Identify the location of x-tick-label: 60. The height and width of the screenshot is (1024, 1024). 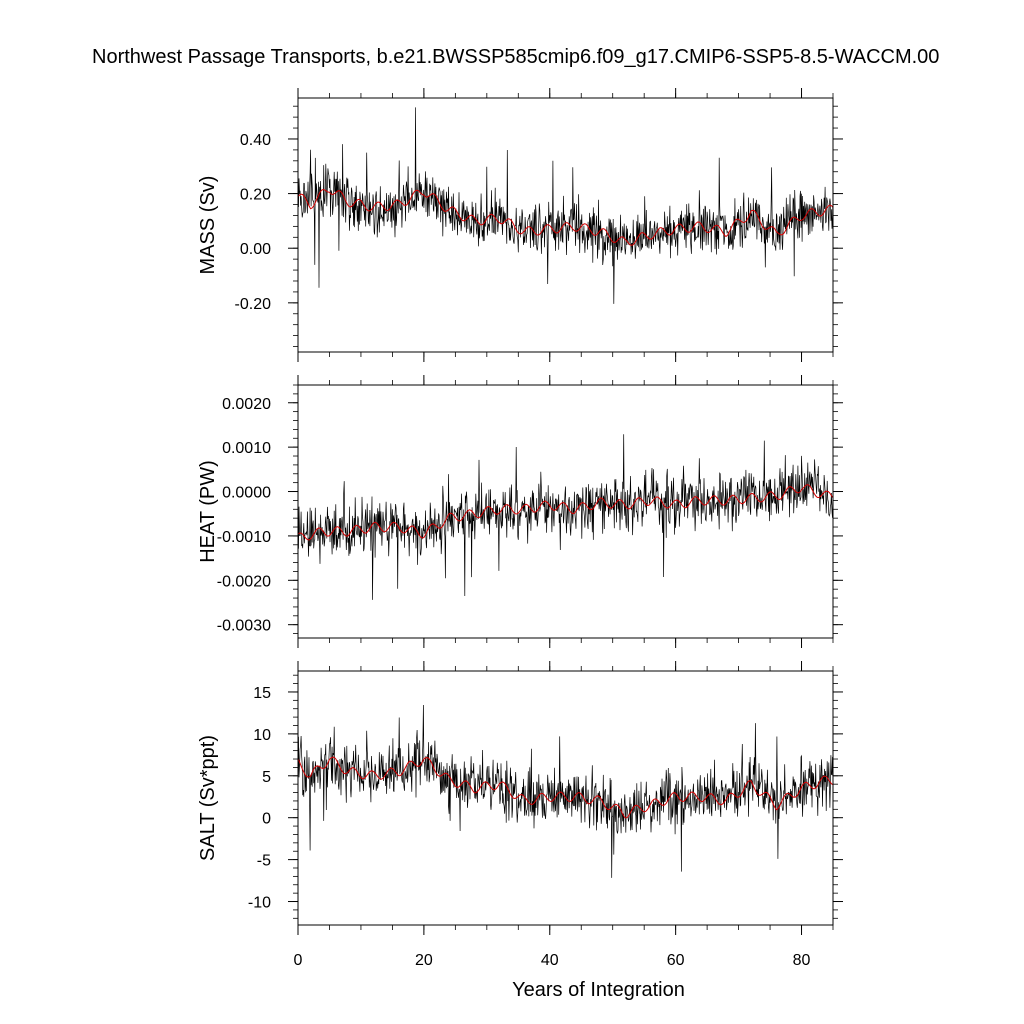
(676, 960).